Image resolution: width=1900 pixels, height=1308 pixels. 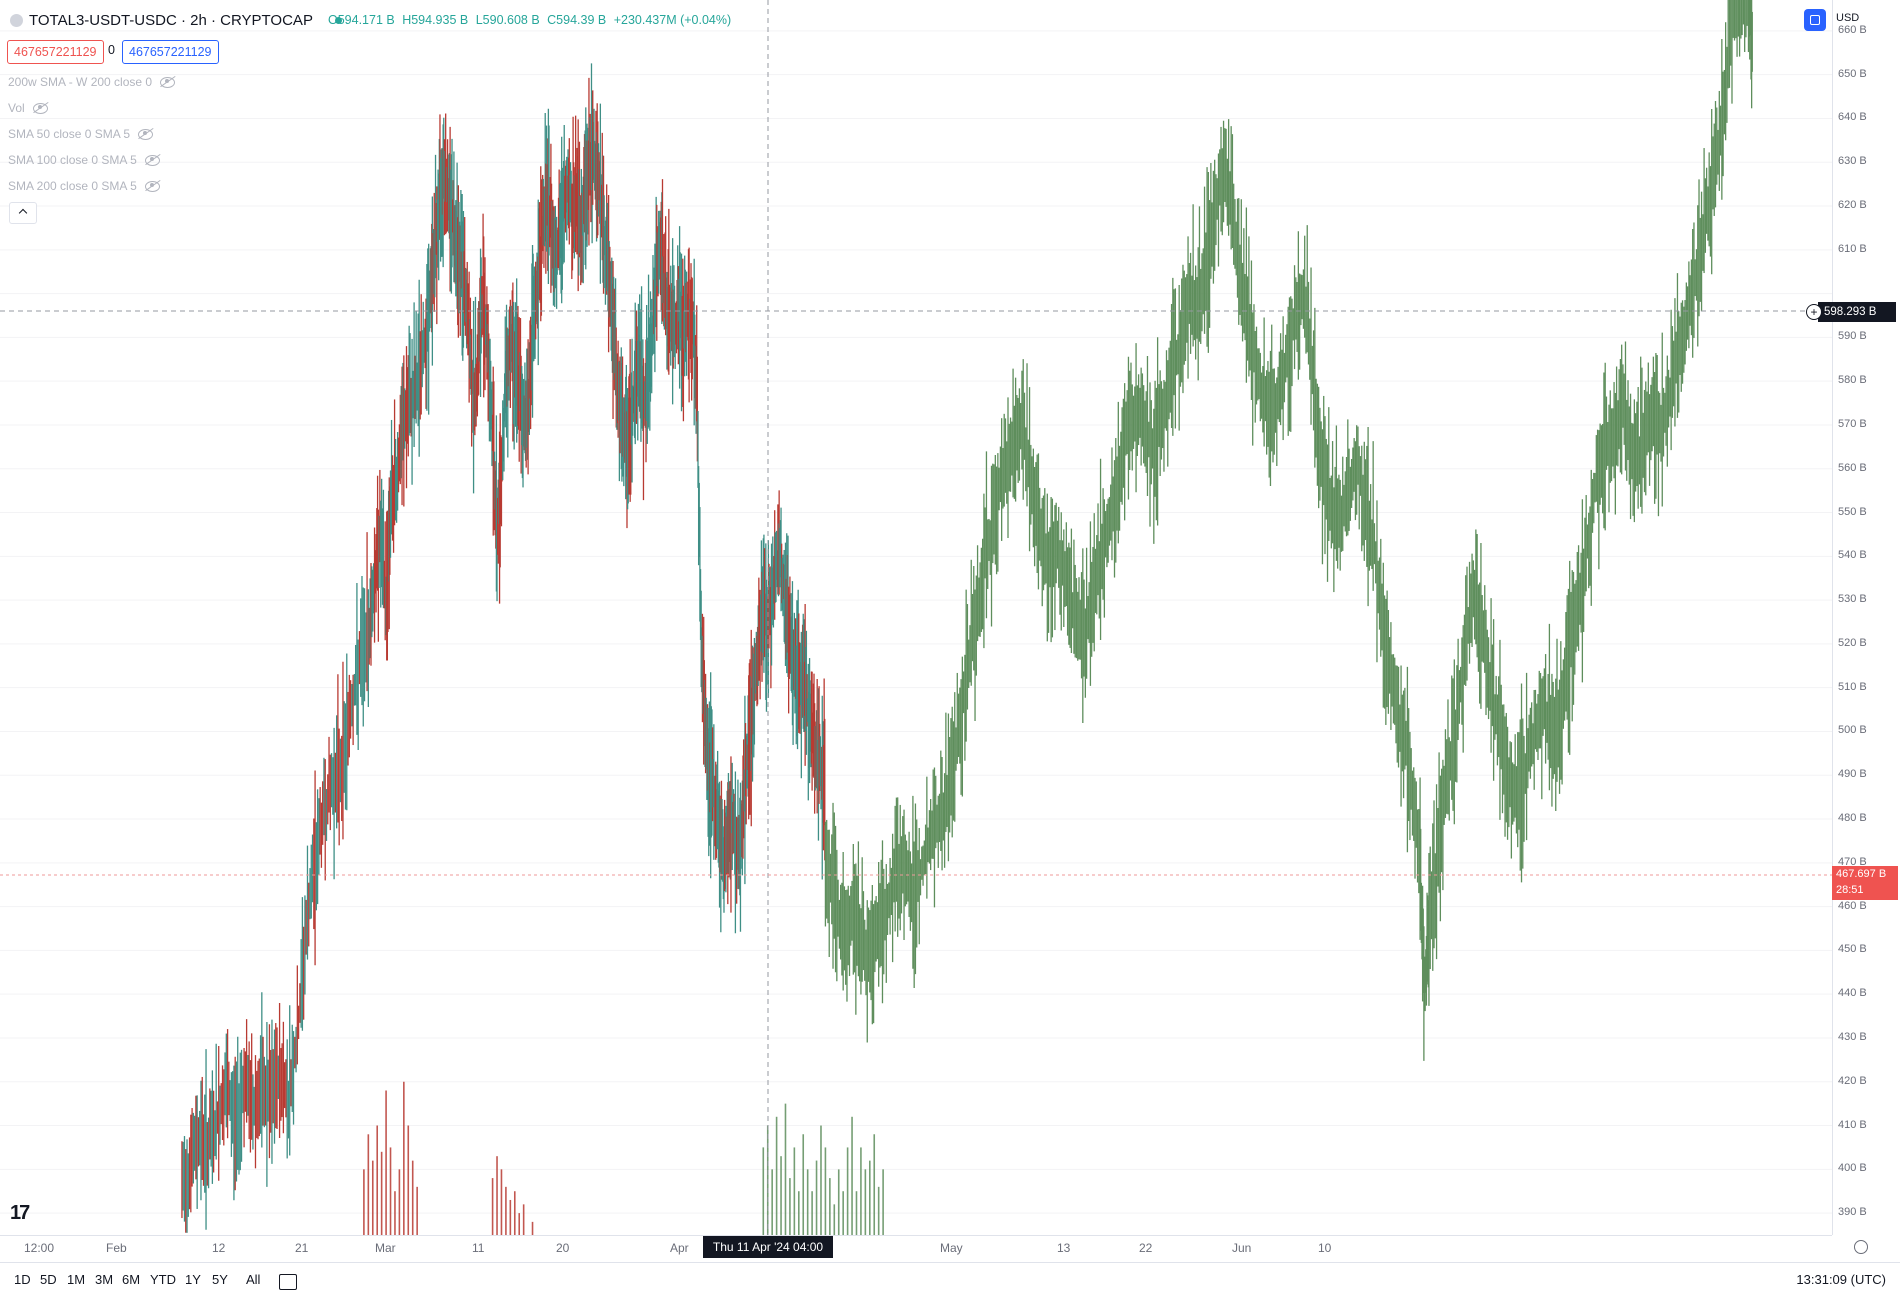 I want to click on symbol-title: TOTAL3-USDT-USDC · 2h · CRYPTOCAP, so click(x=171, y=20).